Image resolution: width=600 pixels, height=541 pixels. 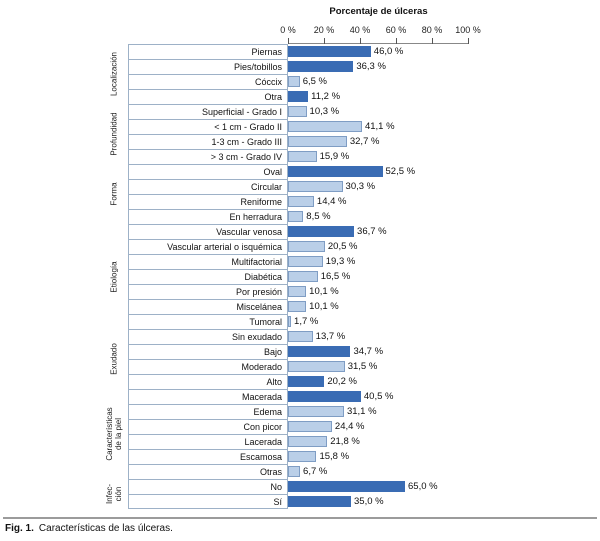 What do you see at coordinates (372, 231) in the screenshot?
I see `value-label: 36,7 %` at bounding box center [372, 231].